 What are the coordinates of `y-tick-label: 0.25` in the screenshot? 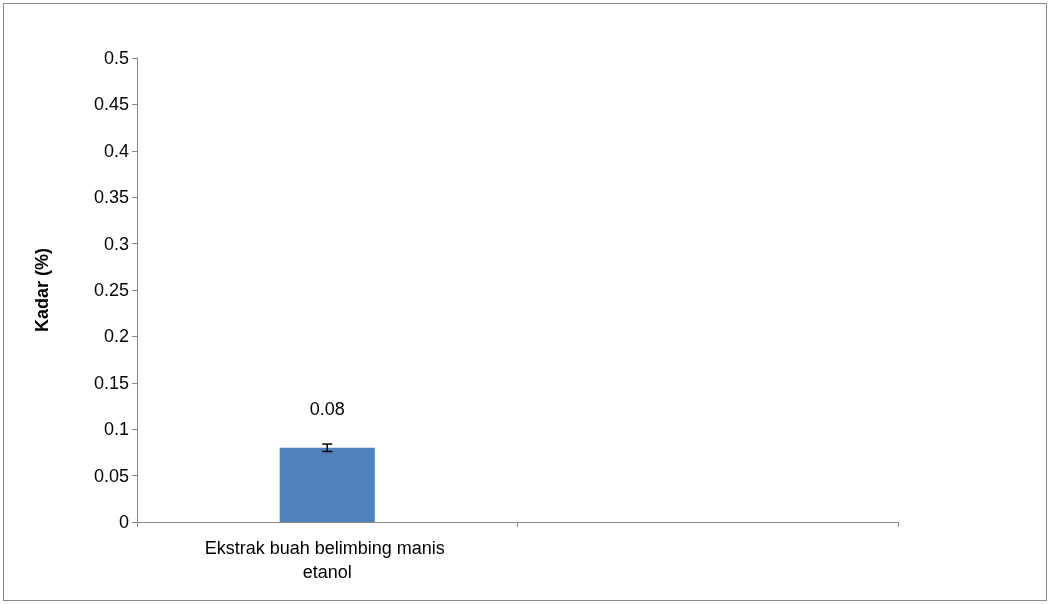 It's located at (111, 290).